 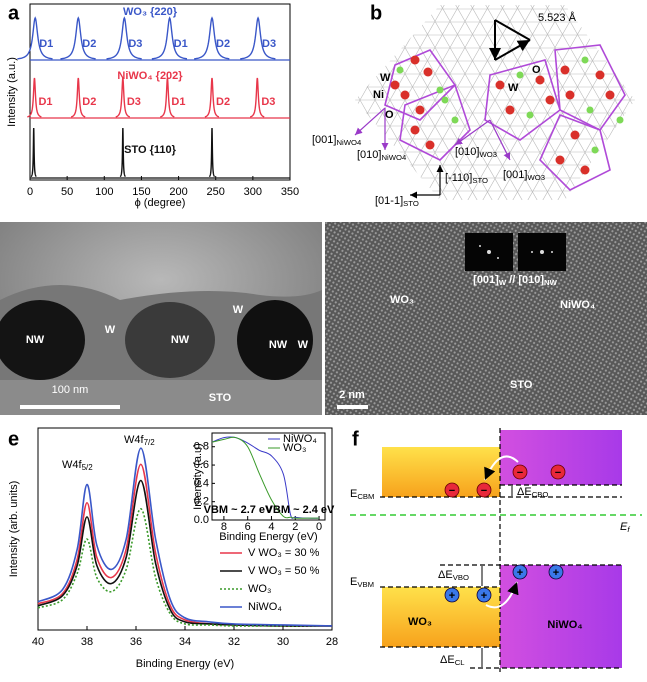 I want to click on annotation: VBM ~ 2.7 eV, so click(x=238, y=510).